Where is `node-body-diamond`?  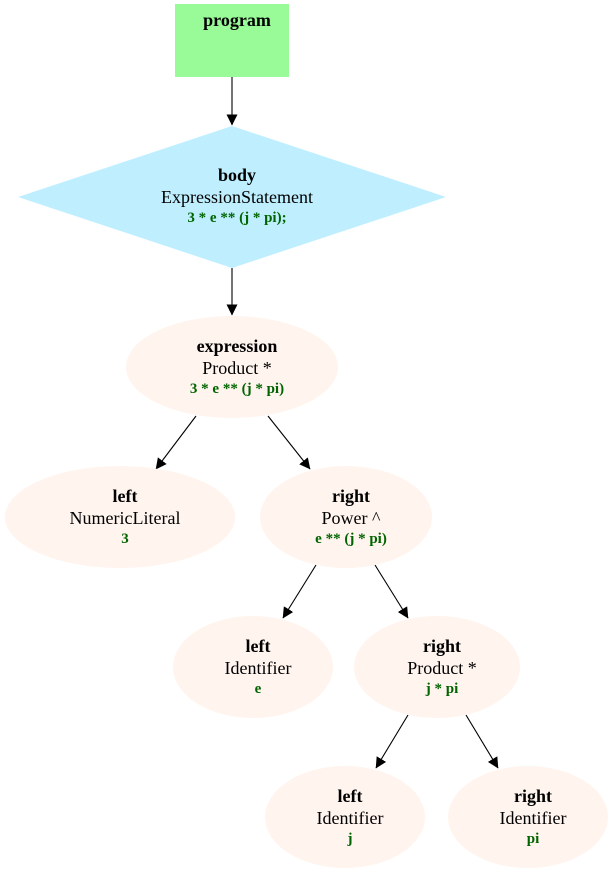
node-body-diamond is located at coordinates (232, 197).